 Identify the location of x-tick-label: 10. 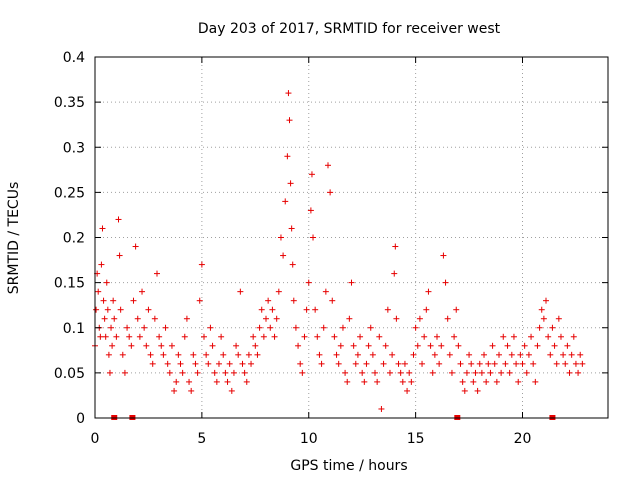
(309, 439).